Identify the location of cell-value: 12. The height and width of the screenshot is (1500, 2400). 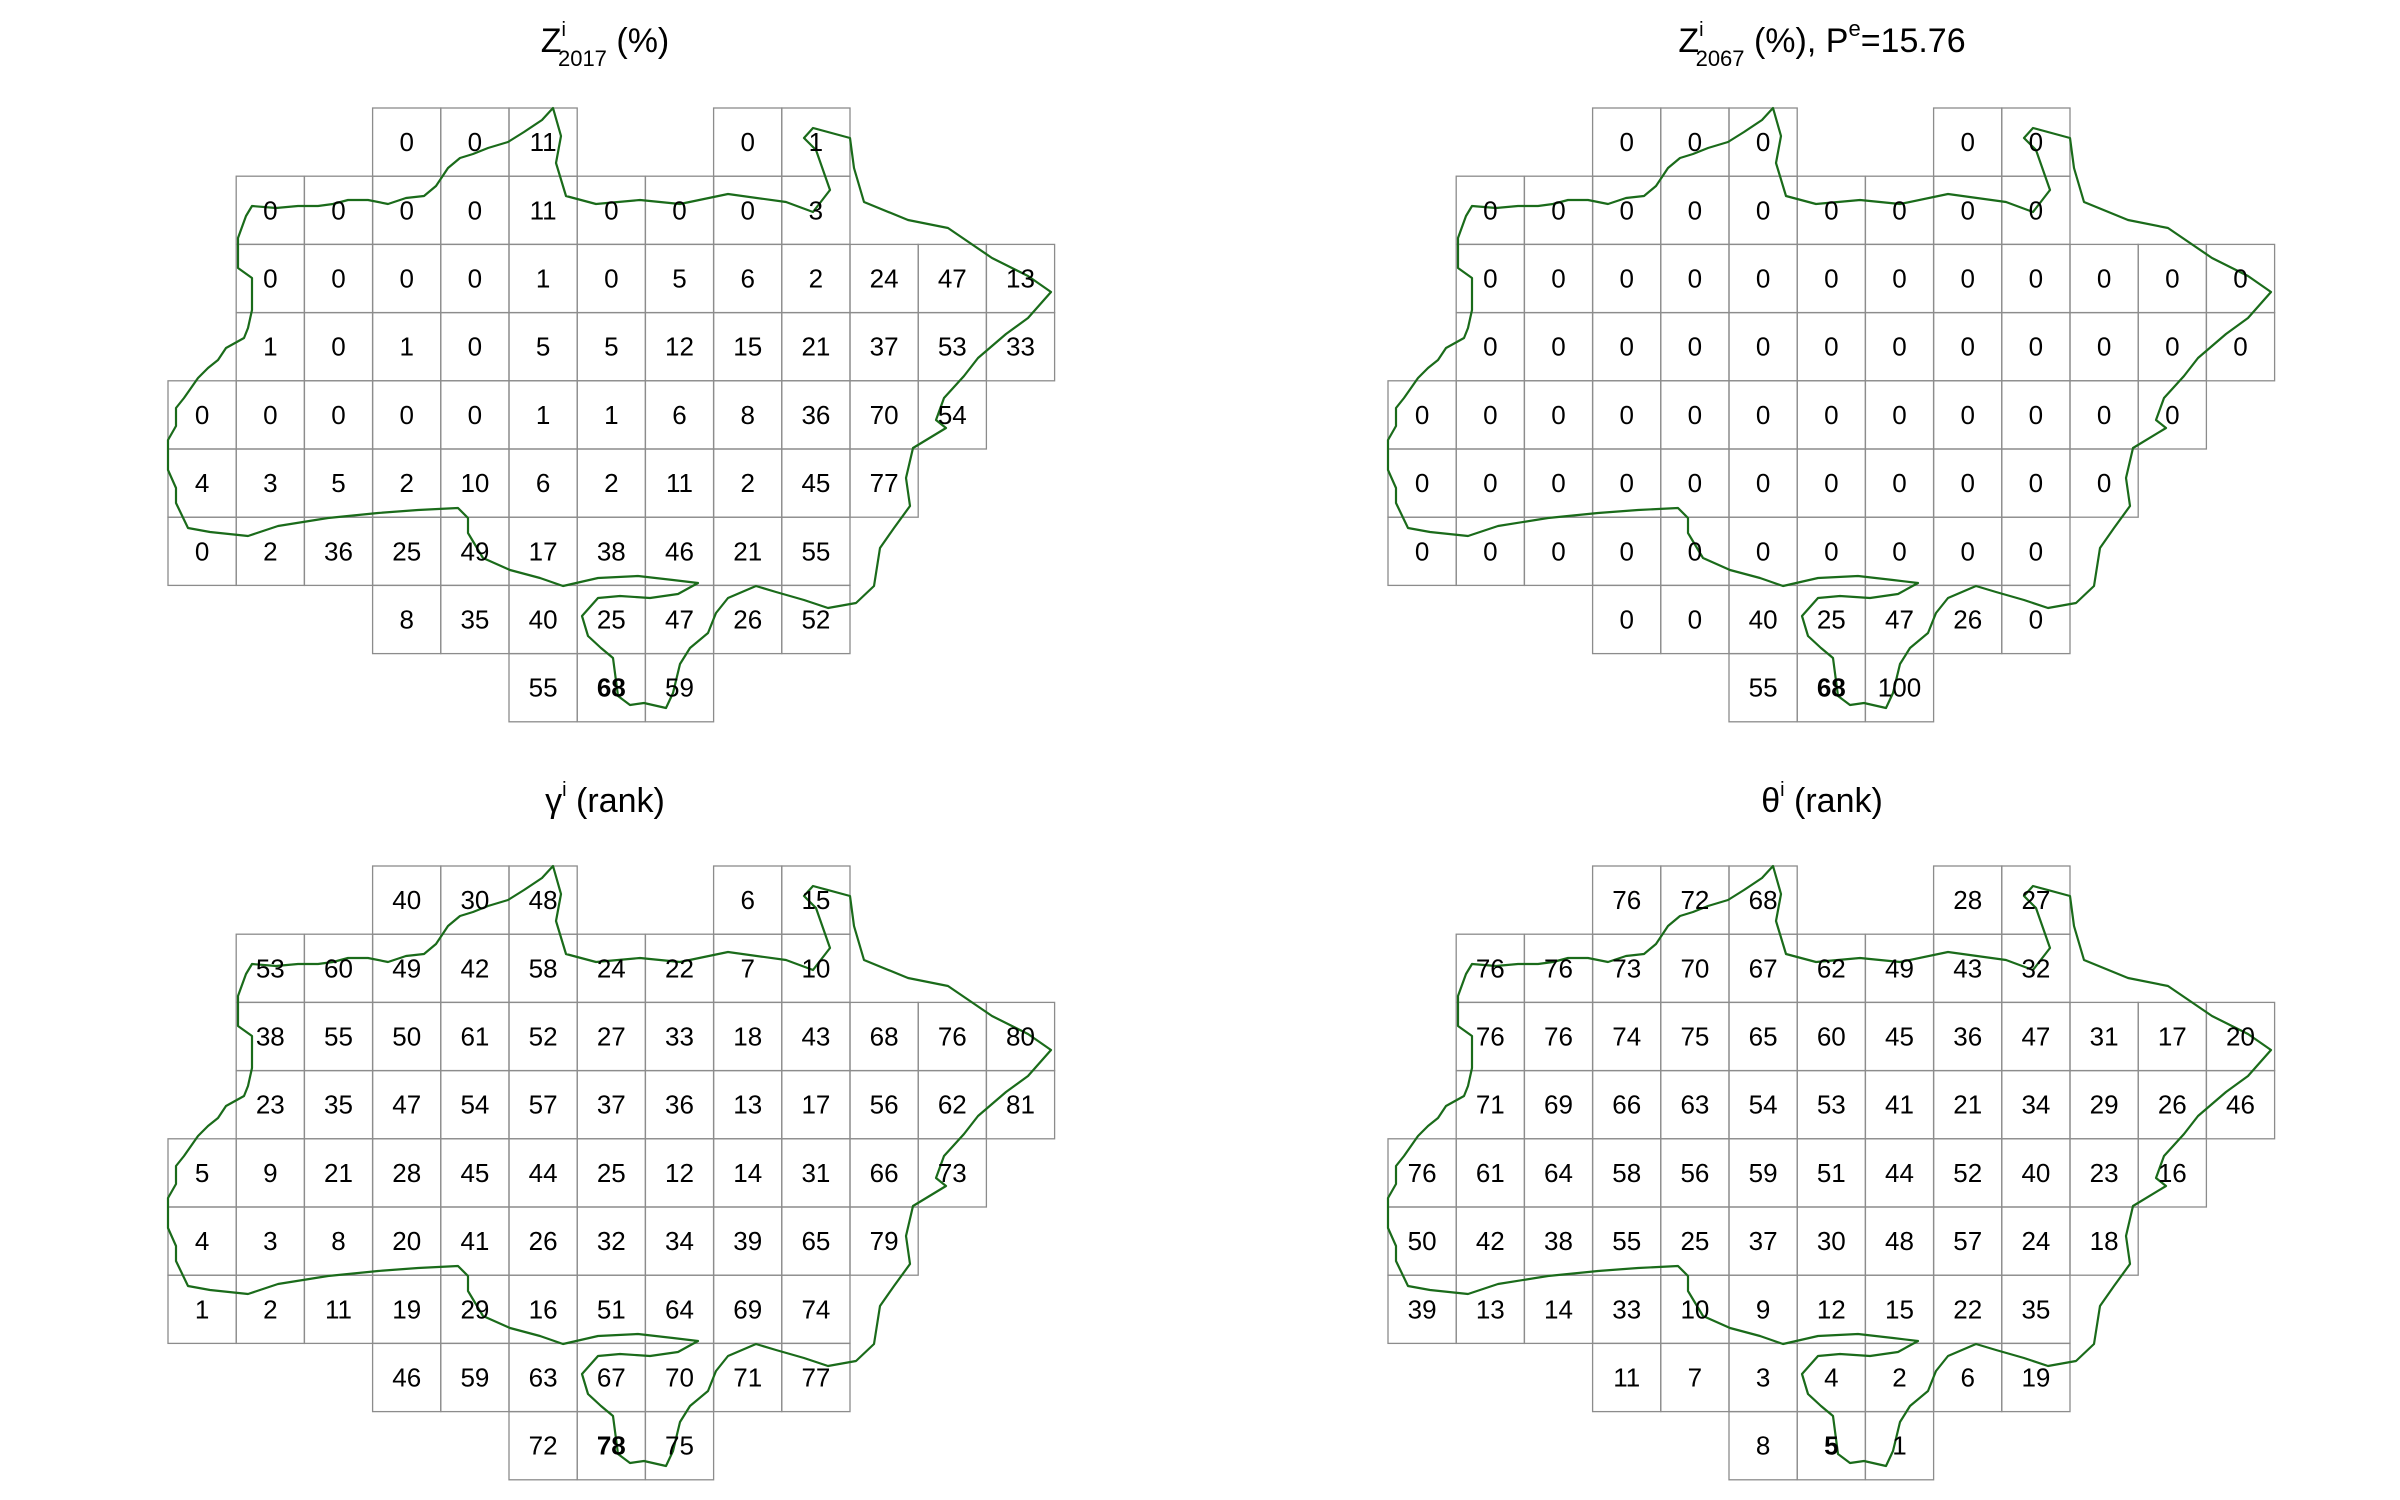
(1831, 1309).